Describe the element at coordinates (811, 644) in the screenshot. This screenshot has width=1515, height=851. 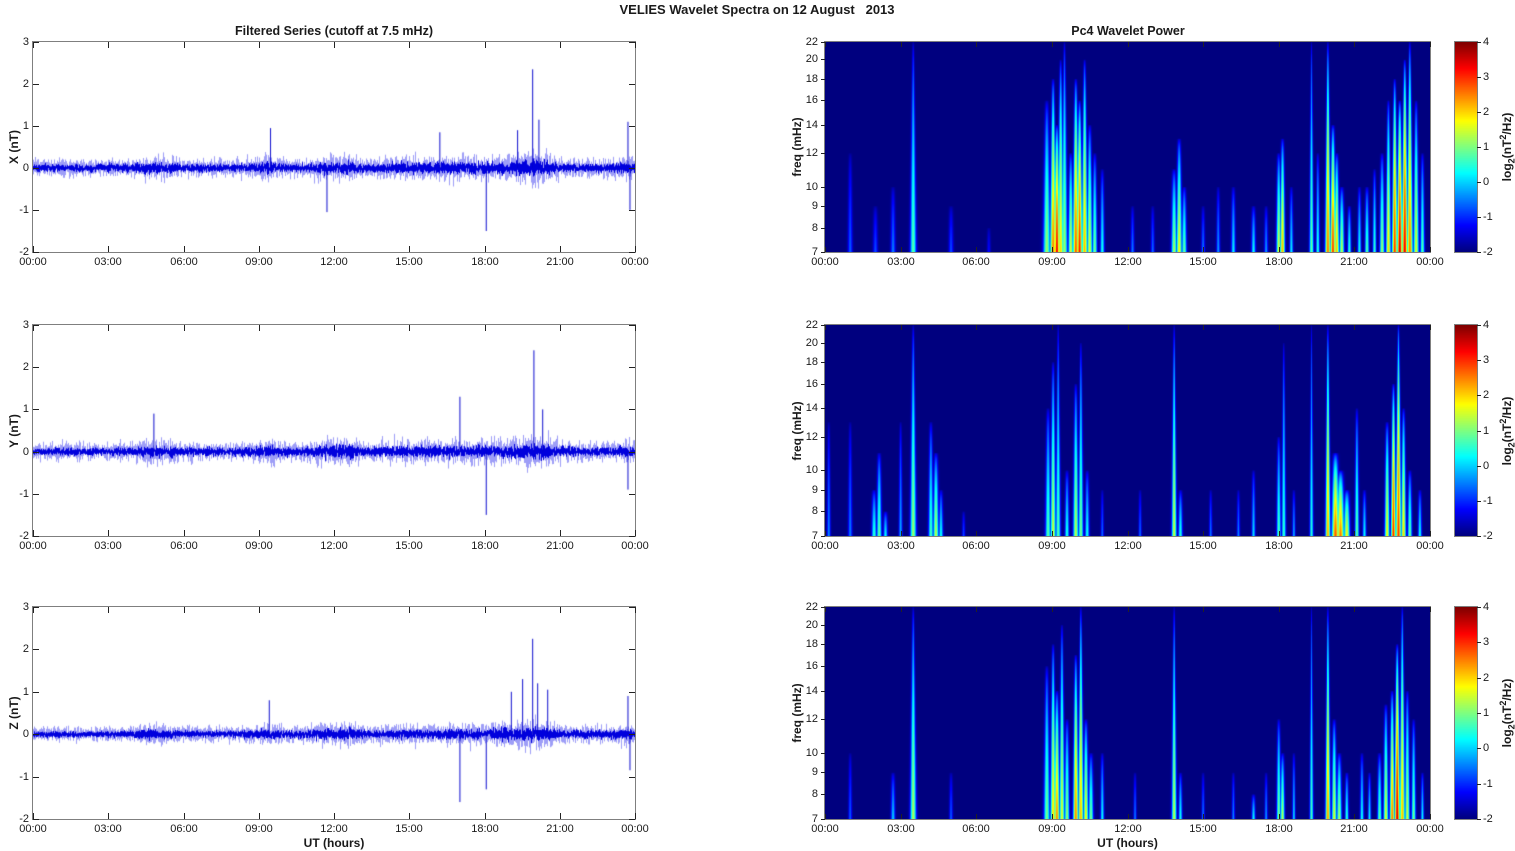
I see `freq-tick-label: 18` at that location.